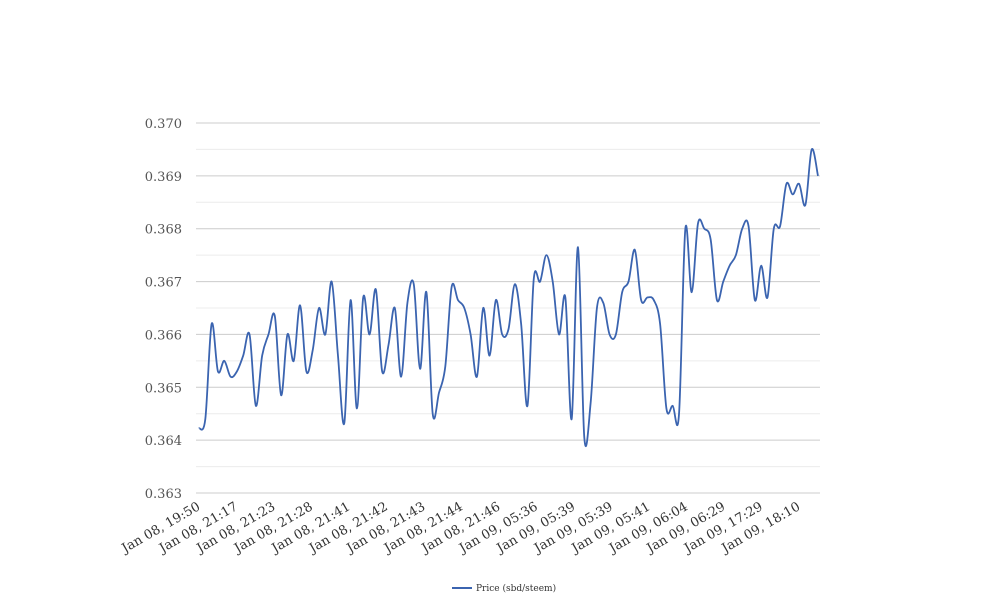 The height and width of the screenshot is (616, 1008). What do you see at coordinates (163, 124) in the screenshot?
I see `y-tick-label: 0.370` at bounding box center [163, 124].